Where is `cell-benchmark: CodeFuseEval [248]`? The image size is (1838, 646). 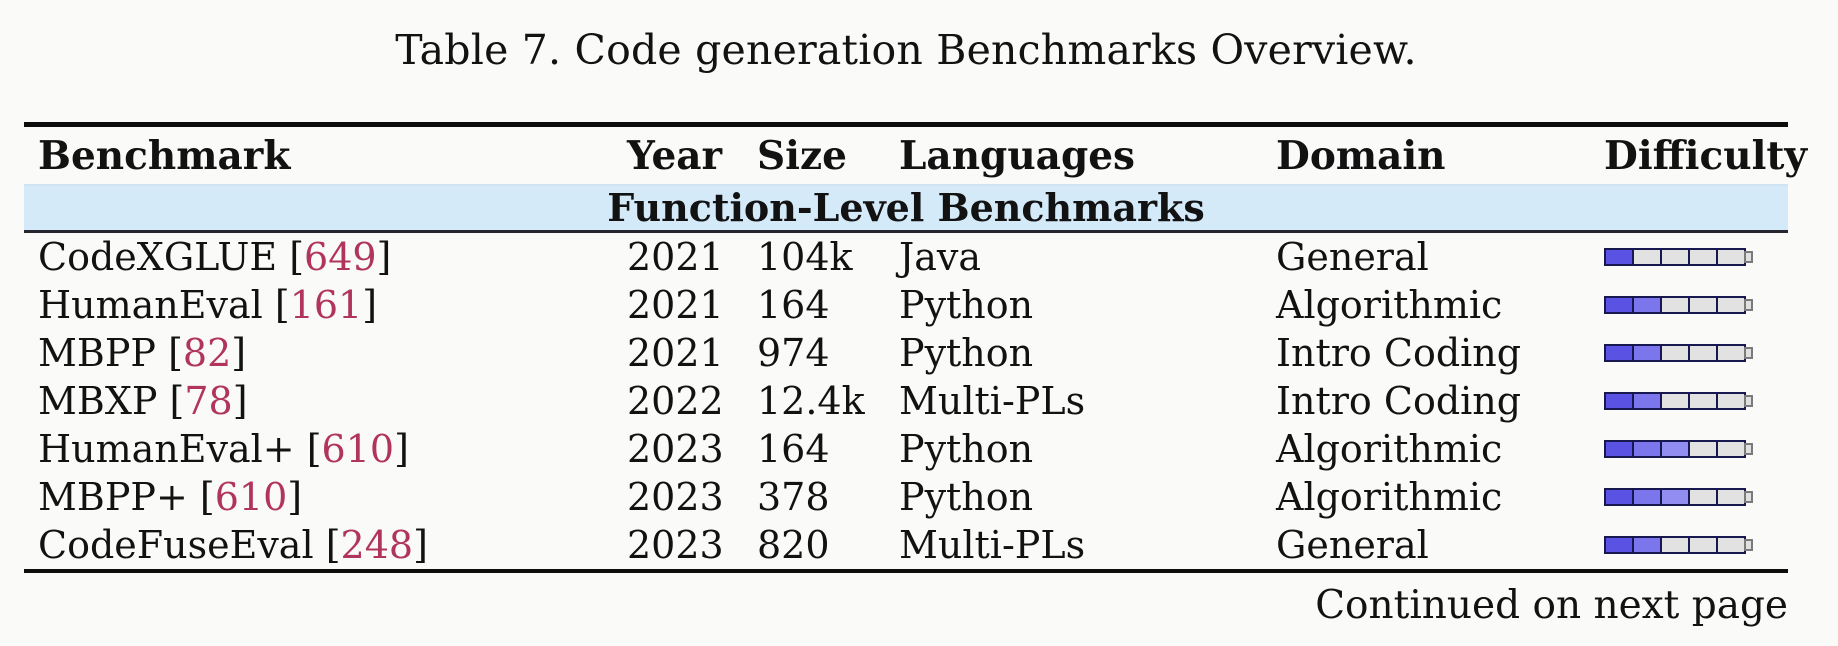
cell-benchmark: CodeFuseEval [248] is located at coordinates (325, 545).